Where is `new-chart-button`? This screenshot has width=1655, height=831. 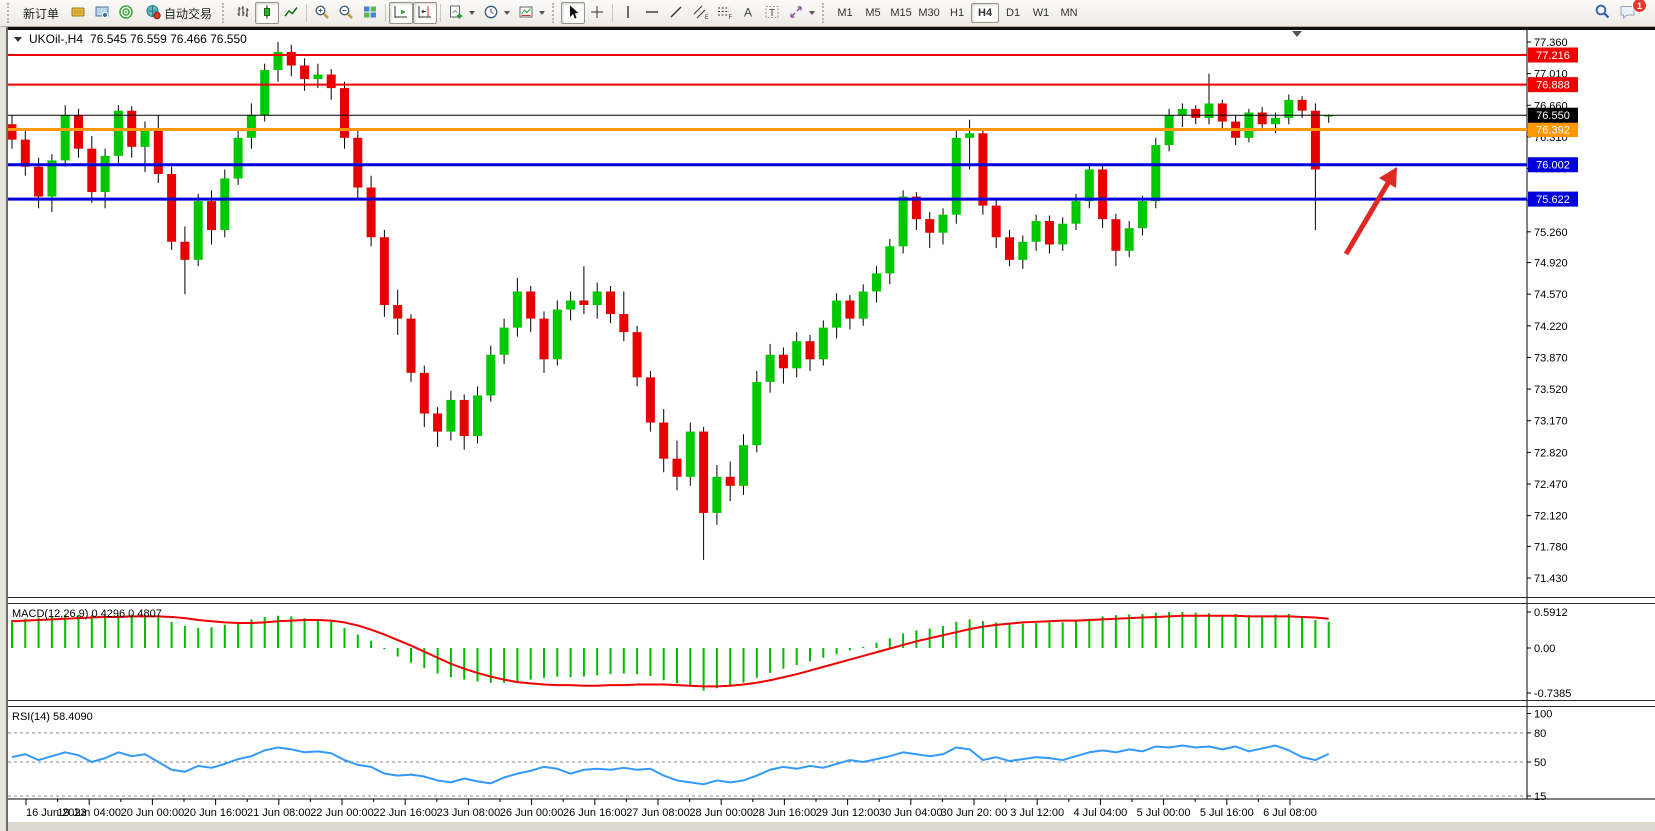 new-chart-button is located at coordinates (461, 13).